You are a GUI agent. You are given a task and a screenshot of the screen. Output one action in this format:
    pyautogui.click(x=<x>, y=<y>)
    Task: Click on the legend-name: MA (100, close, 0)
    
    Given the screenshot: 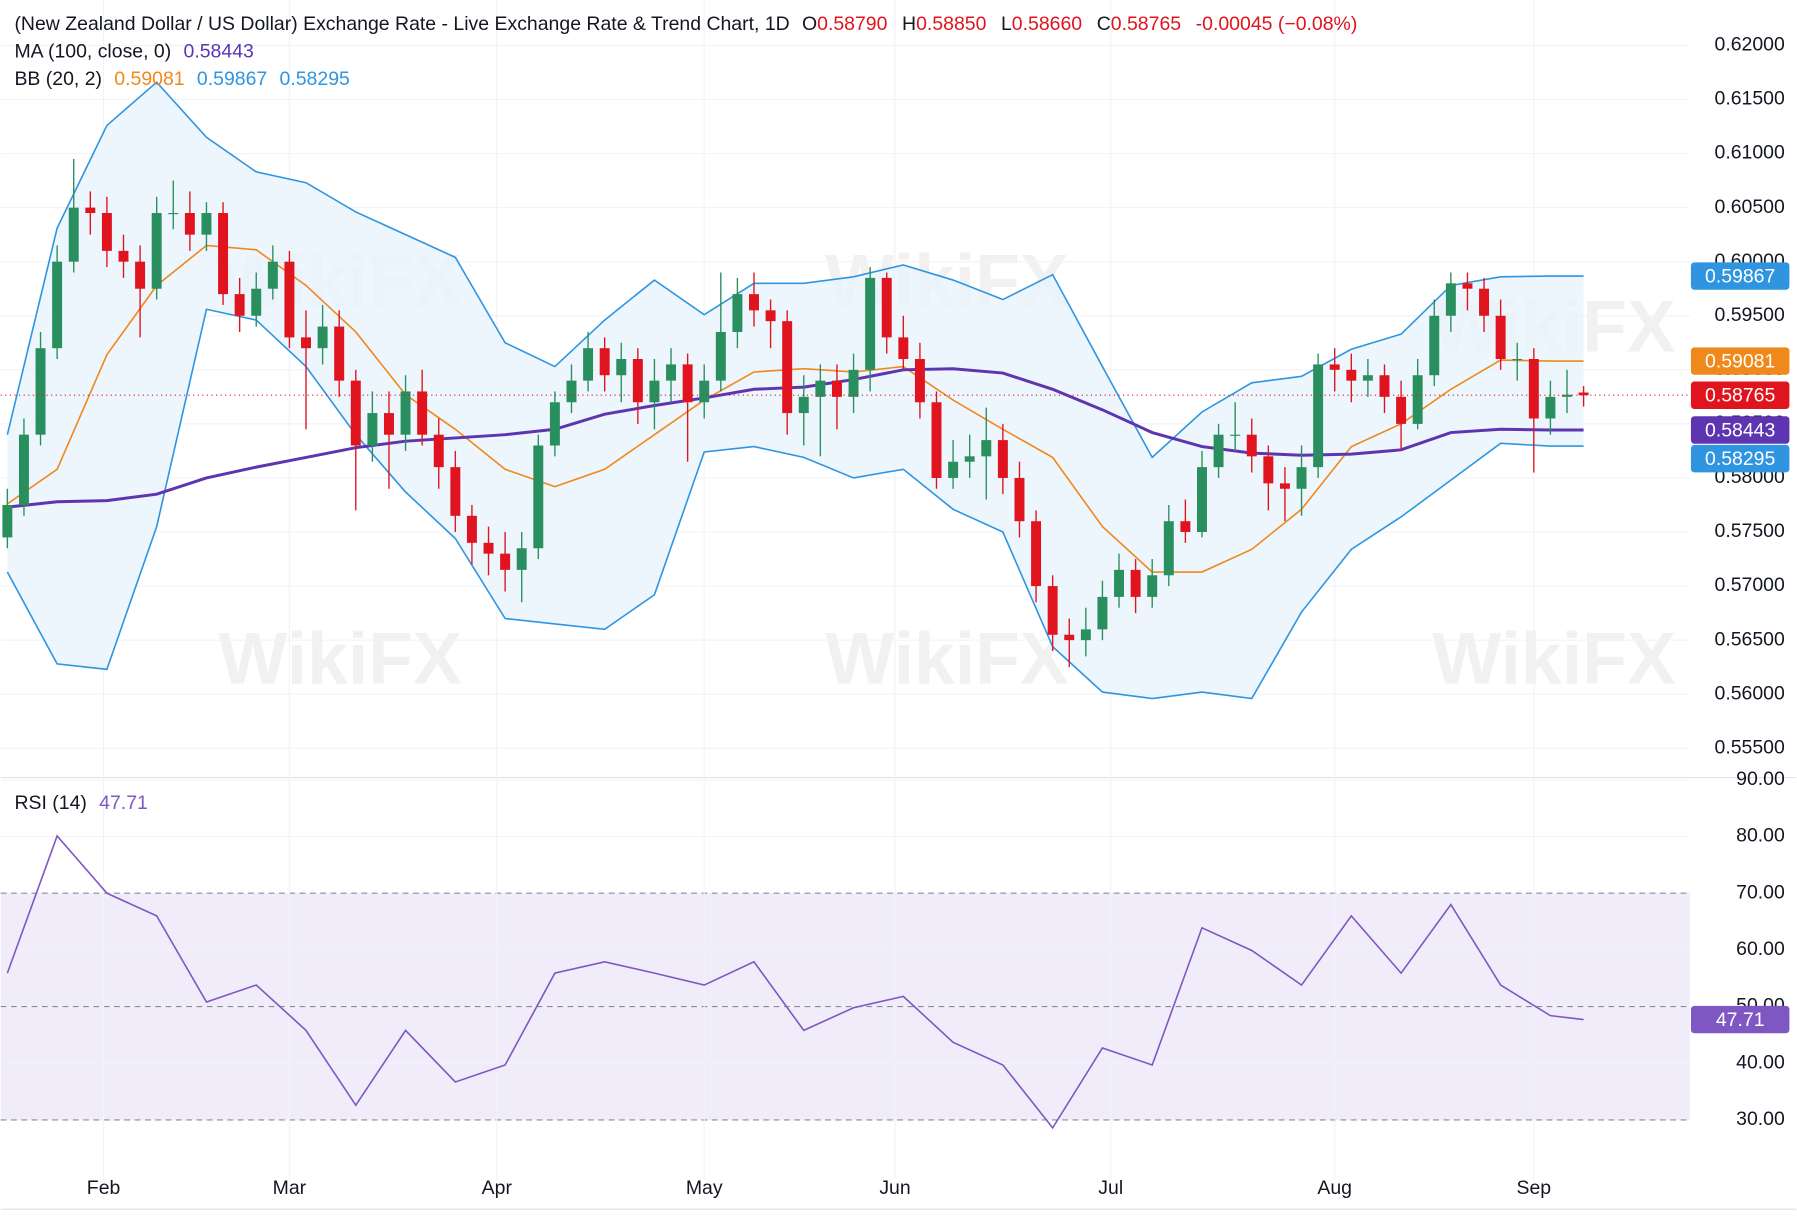 What is the action you would take?
    pyautogui.click(x=92, y=52)
    